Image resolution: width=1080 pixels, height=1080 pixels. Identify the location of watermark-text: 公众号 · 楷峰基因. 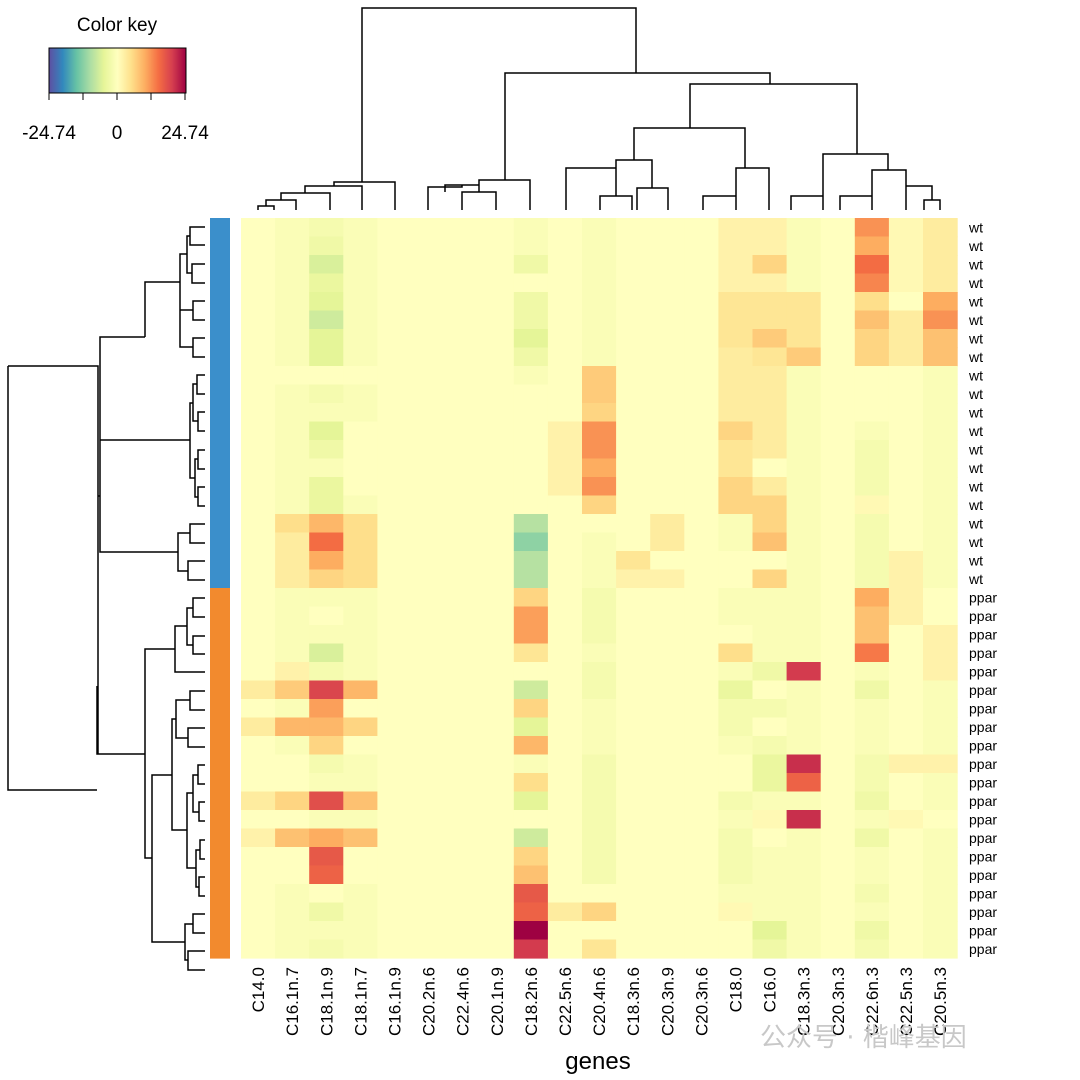
(863, 1038).